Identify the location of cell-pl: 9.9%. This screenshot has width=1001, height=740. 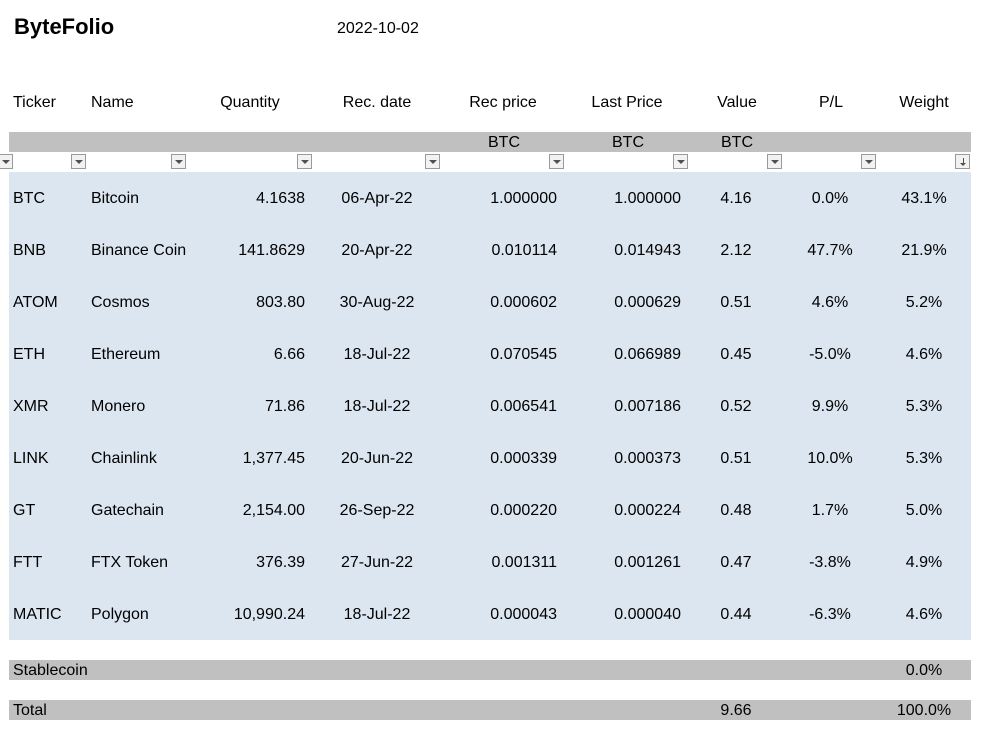
(830, 406).